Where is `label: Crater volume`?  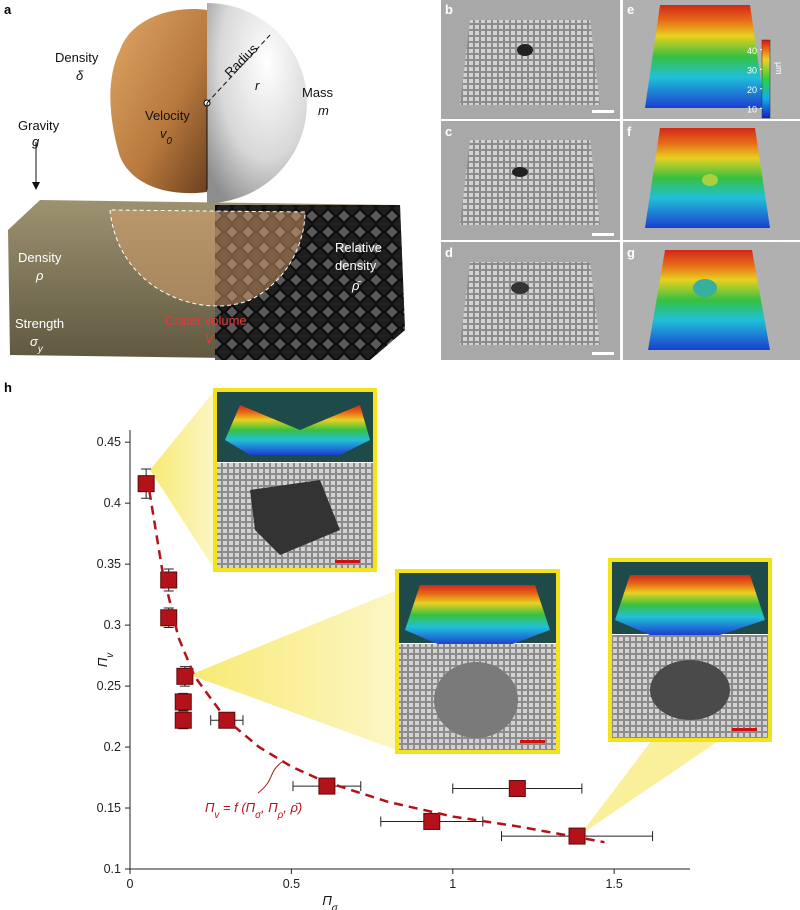 label: Crater volume is located at coordinates (206, 320).